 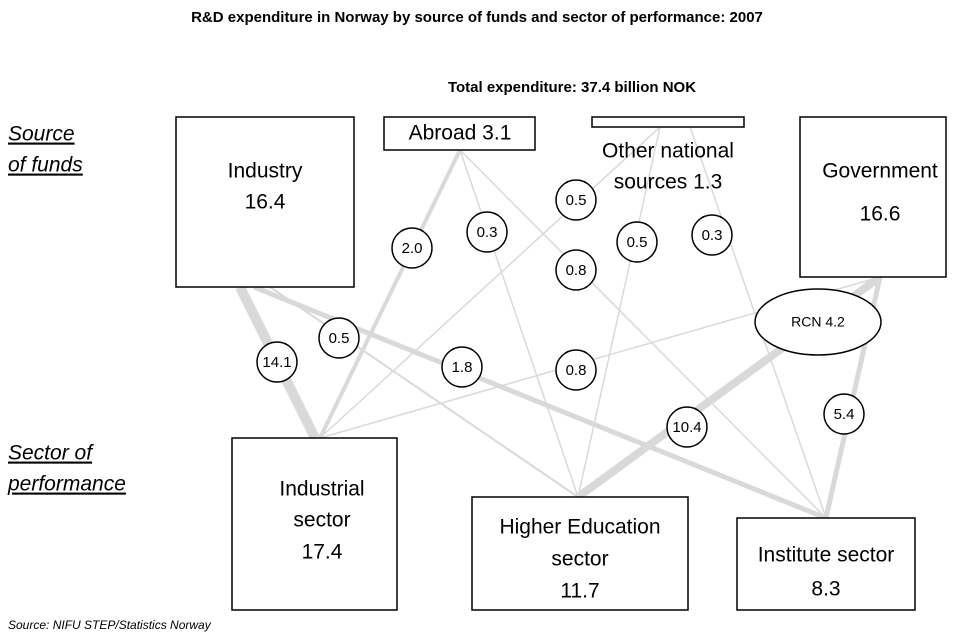 I want to click on rcn-label: RCN 4.2, so click(x=818, y=322).